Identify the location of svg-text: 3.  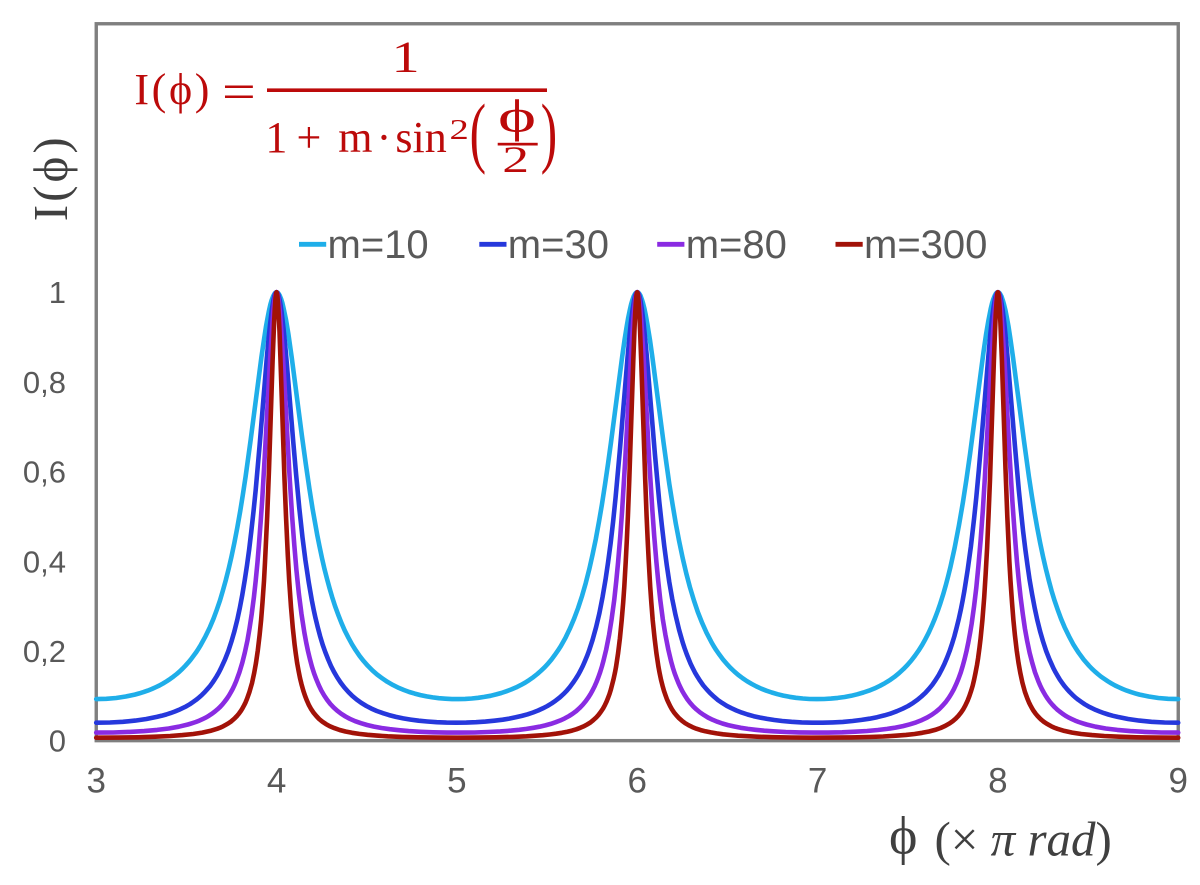
(95, 781).